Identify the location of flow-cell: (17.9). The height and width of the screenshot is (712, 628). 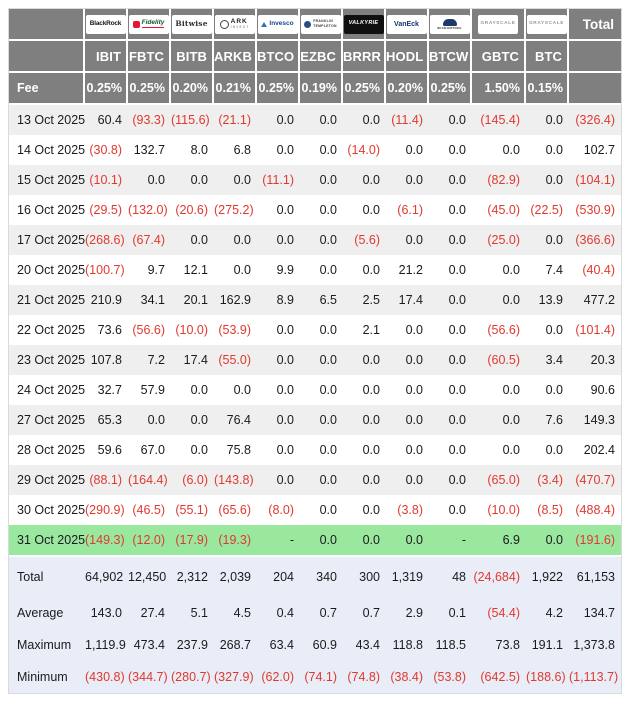
(192, 540).